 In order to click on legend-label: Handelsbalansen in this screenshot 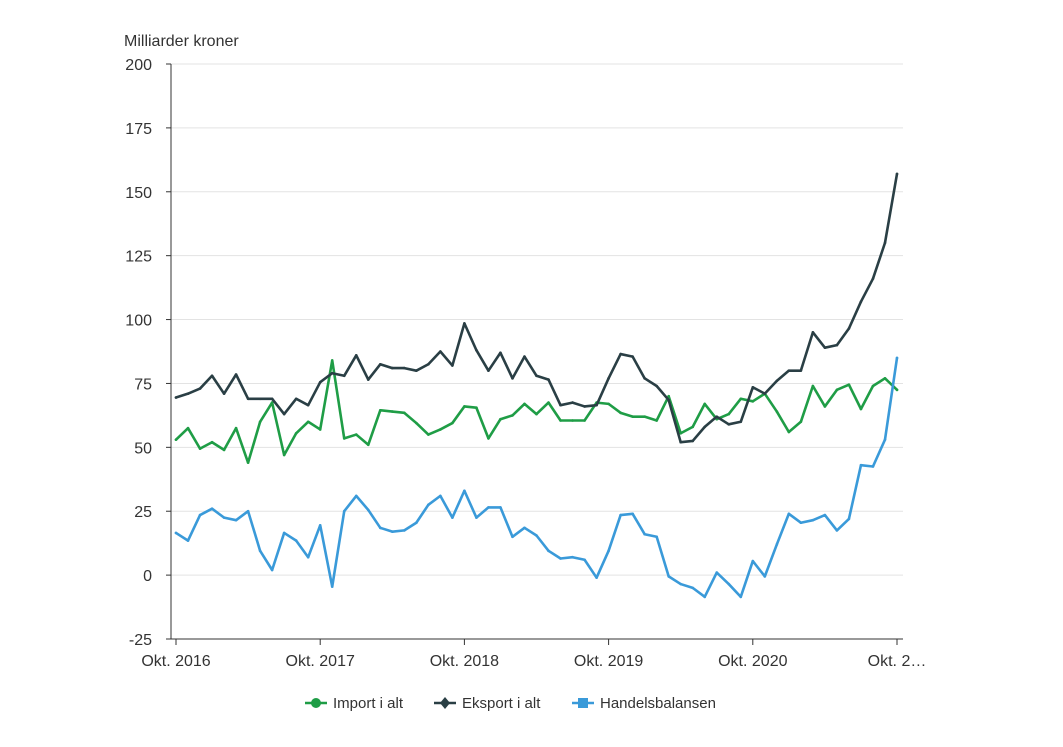, I will do `click(658, 703)`.